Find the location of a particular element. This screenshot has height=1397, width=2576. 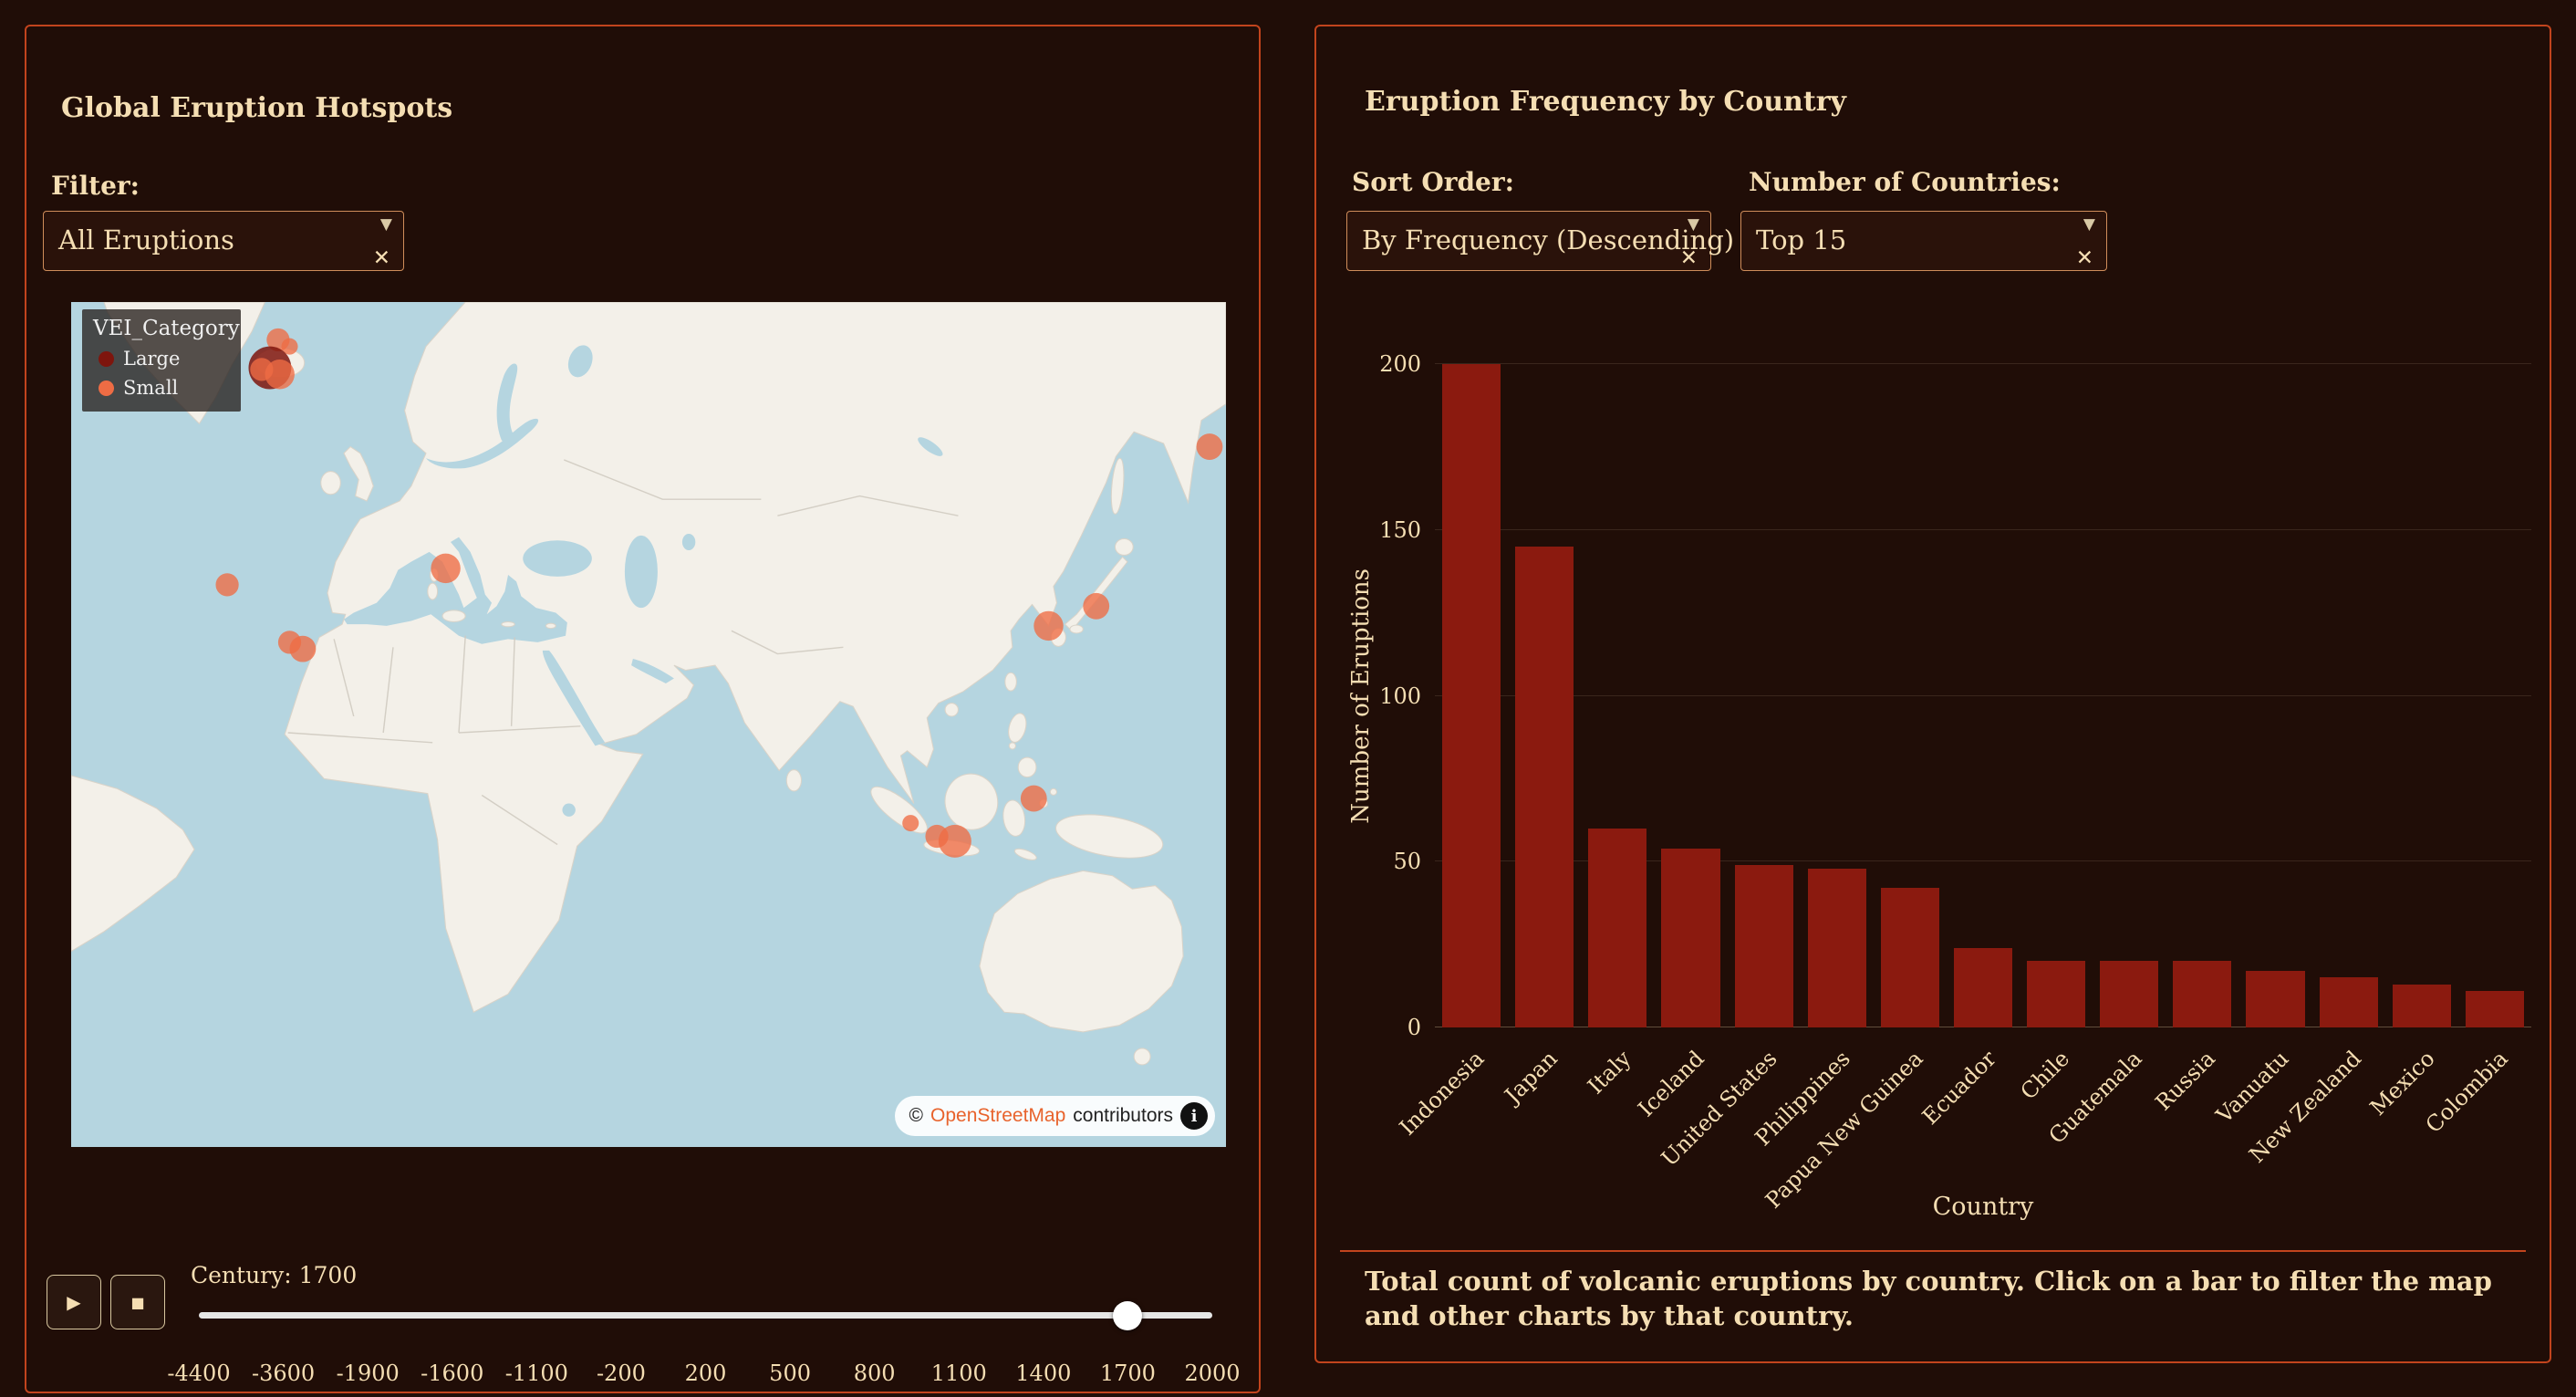

bar-japan is located at coordinates (1544, 787).